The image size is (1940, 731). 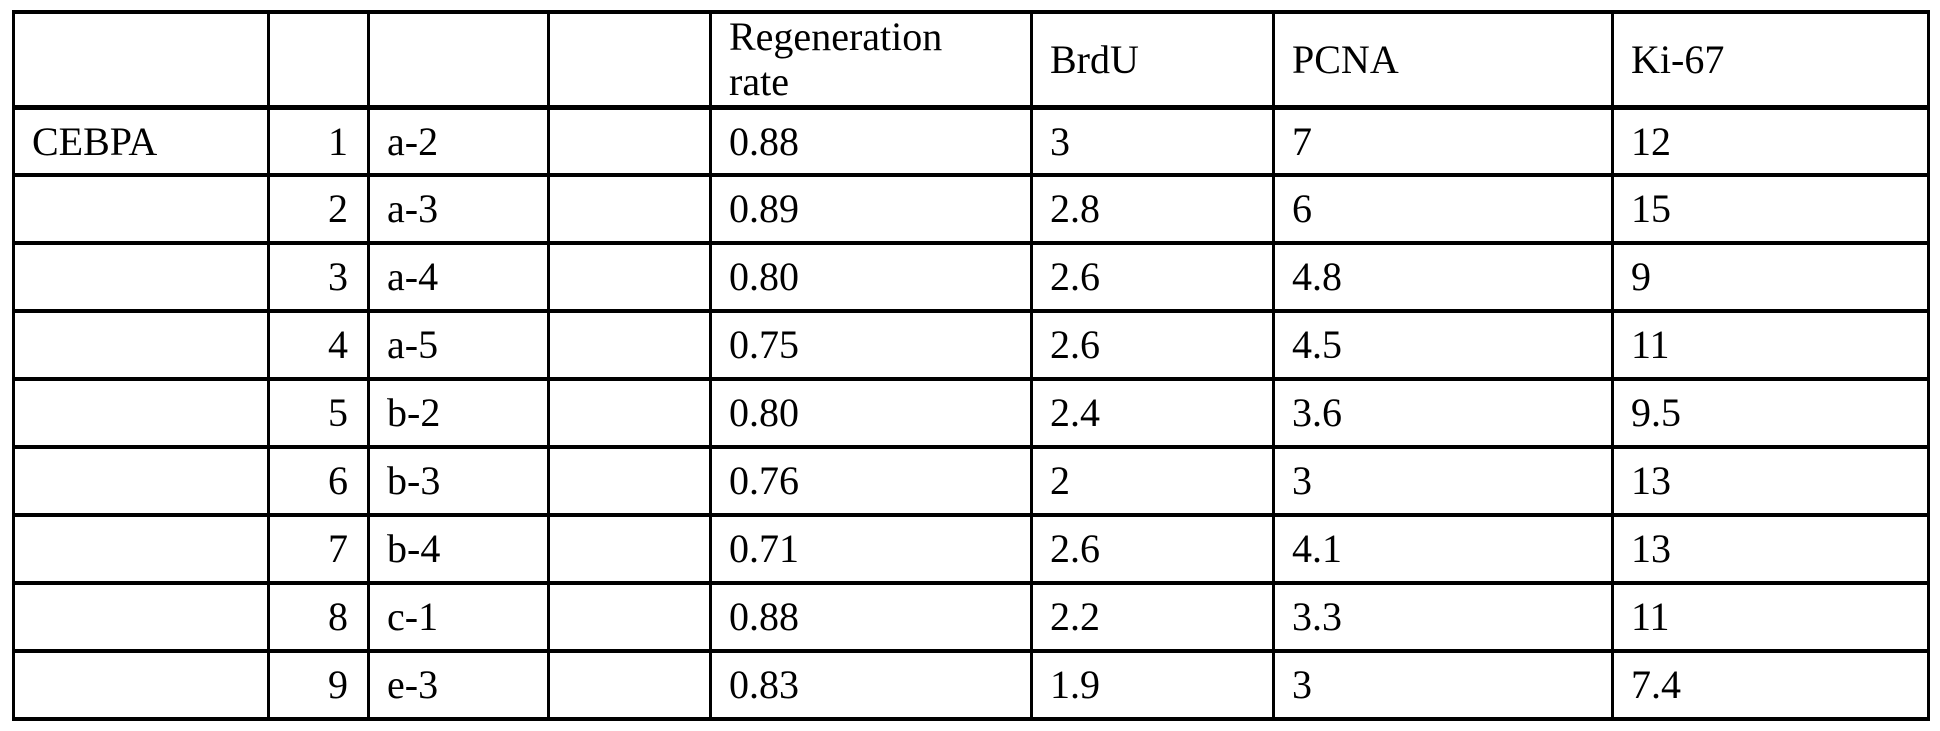 I want to click on sample-cell: a-4, so click(x=458, y=277).